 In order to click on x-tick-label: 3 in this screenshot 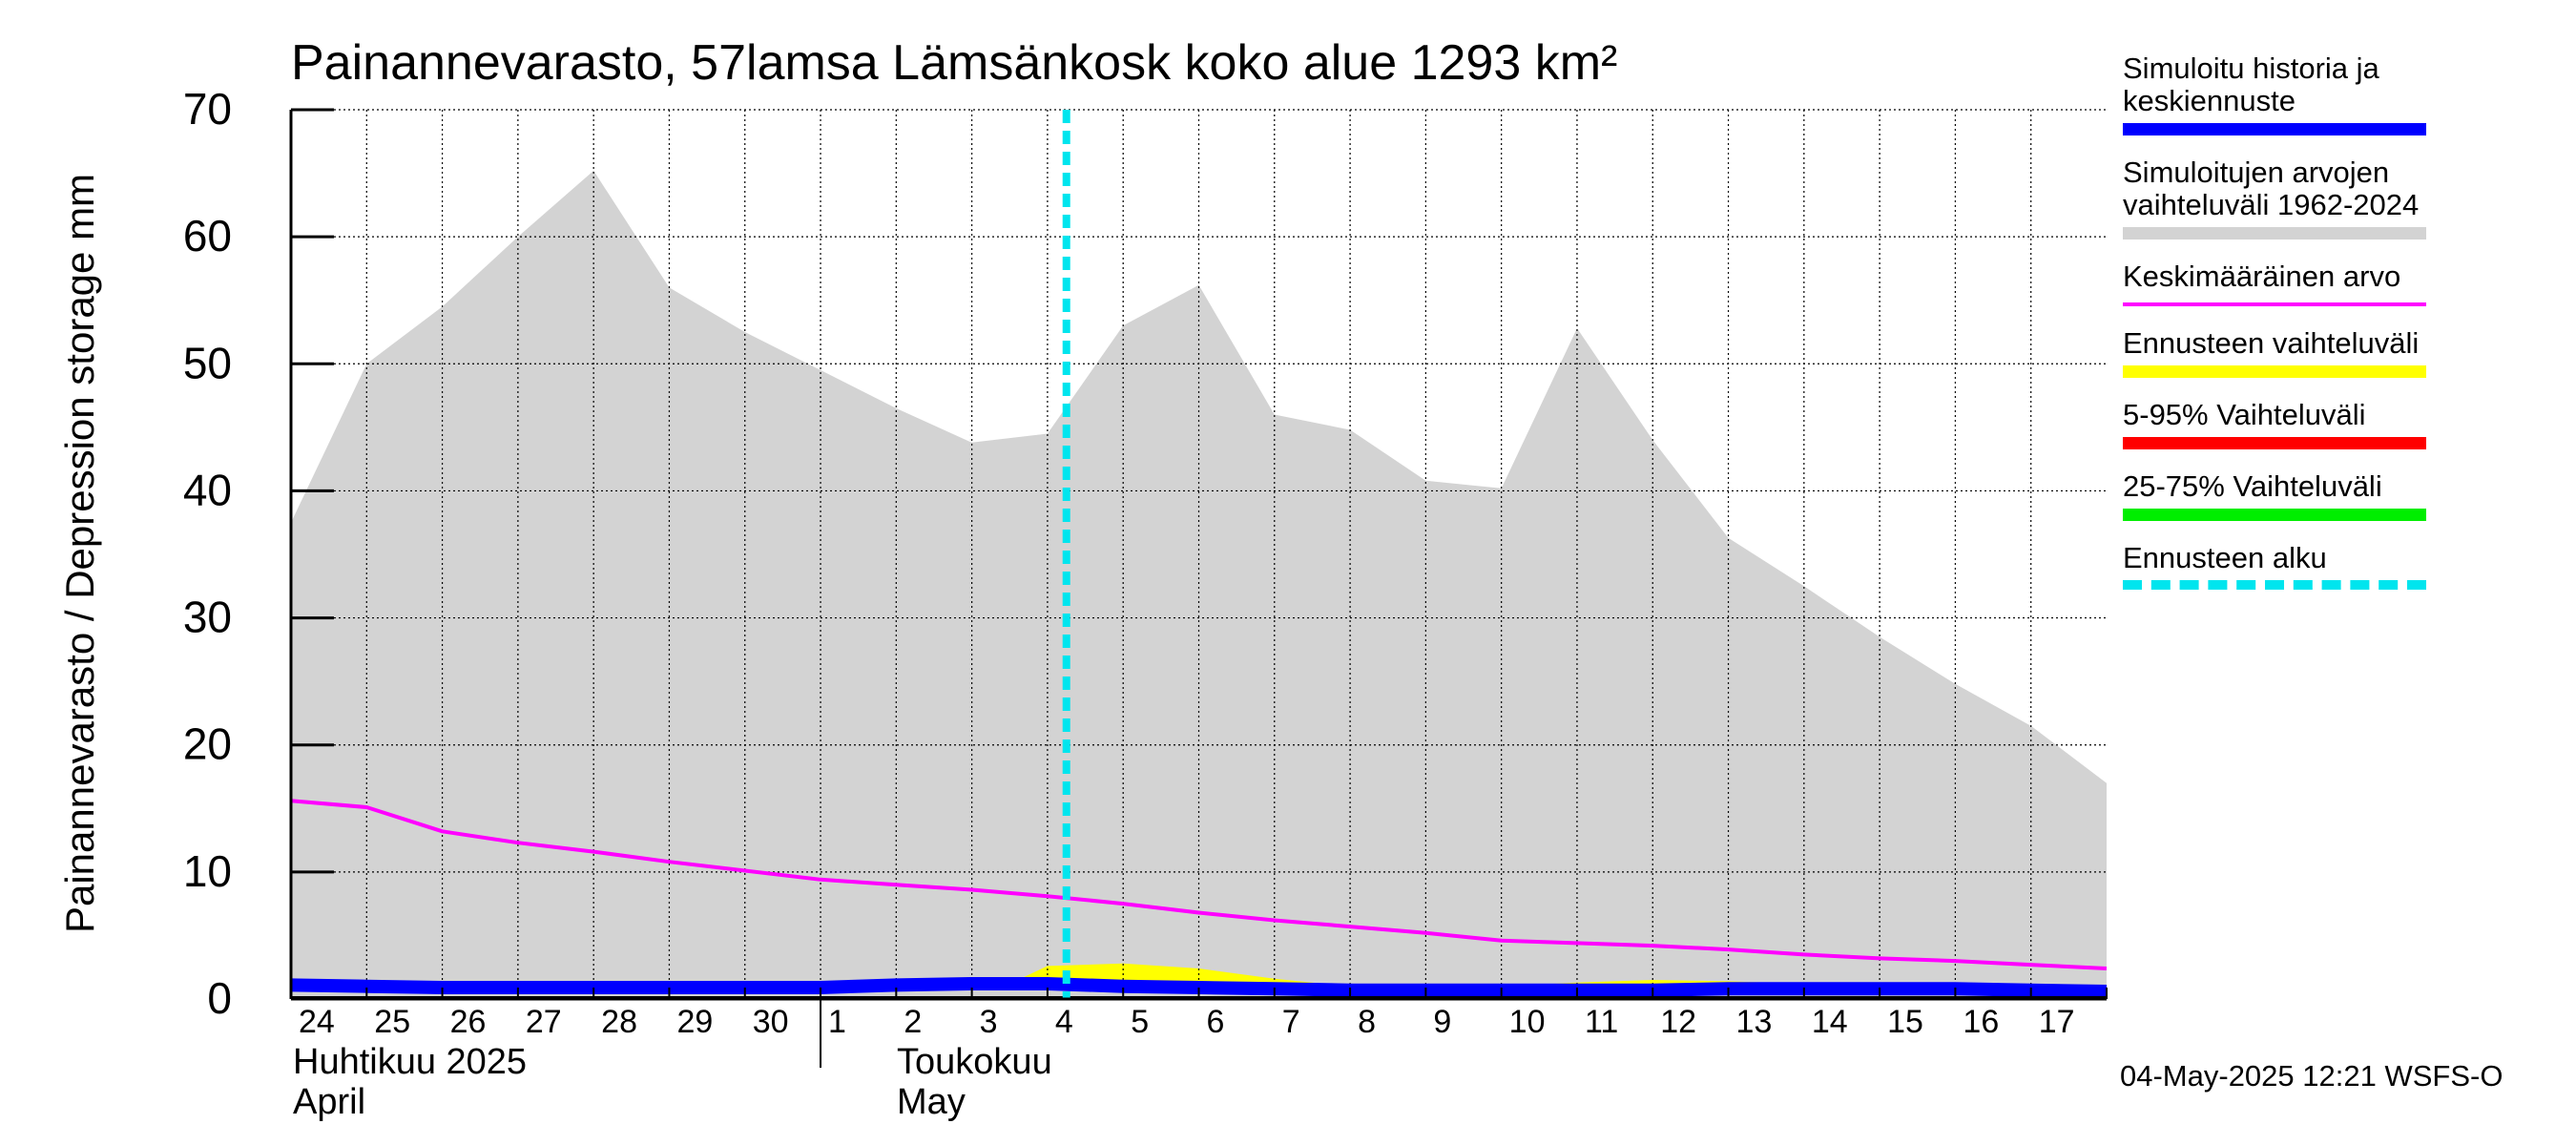, I will do `click(989, 1022)`.